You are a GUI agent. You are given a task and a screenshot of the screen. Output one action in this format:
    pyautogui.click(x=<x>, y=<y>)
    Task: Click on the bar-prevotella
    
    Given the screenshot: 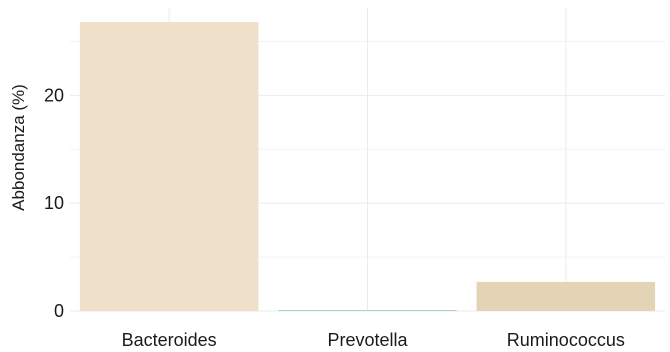 What is the action you would take?
    pyautogui.click(x=367, y=310)
    